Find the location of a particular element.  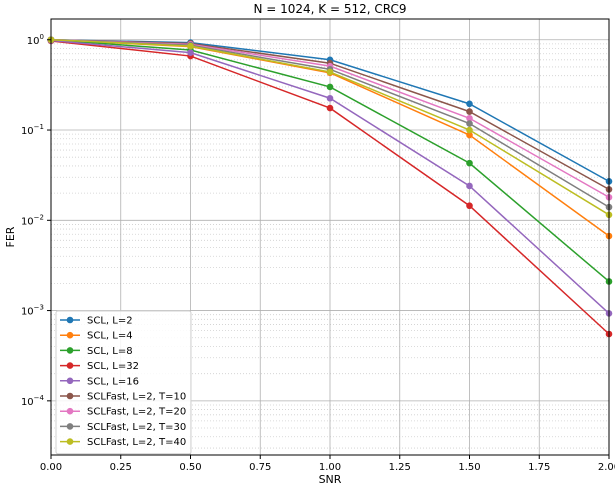

legend-item: SCLFast, L=2, T=30 is located at coordinates (123, 427).